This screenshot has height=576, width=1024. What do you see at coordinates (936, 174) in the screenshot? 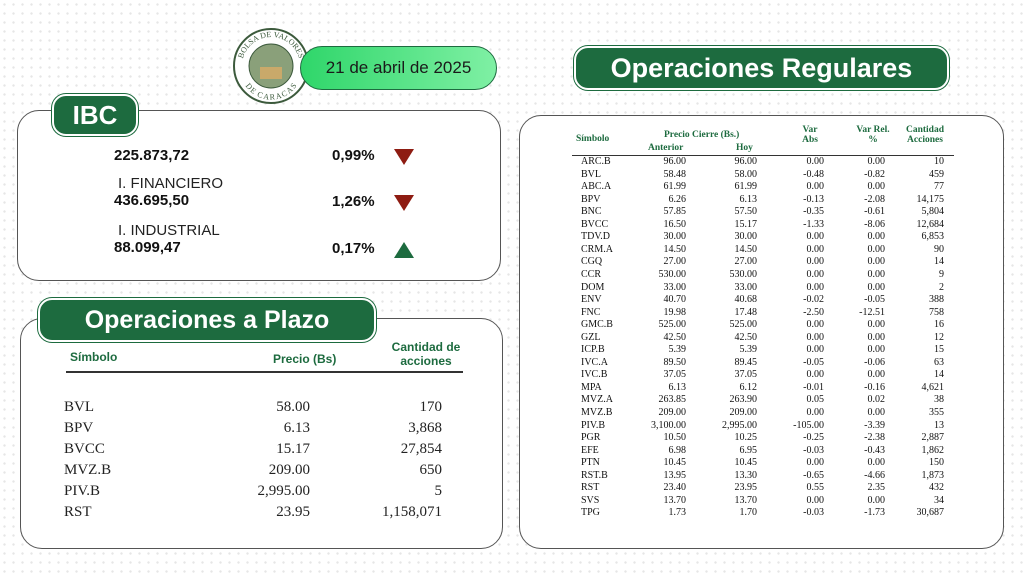
I see `reg-cell: 459` at bounding box center [936, 174].